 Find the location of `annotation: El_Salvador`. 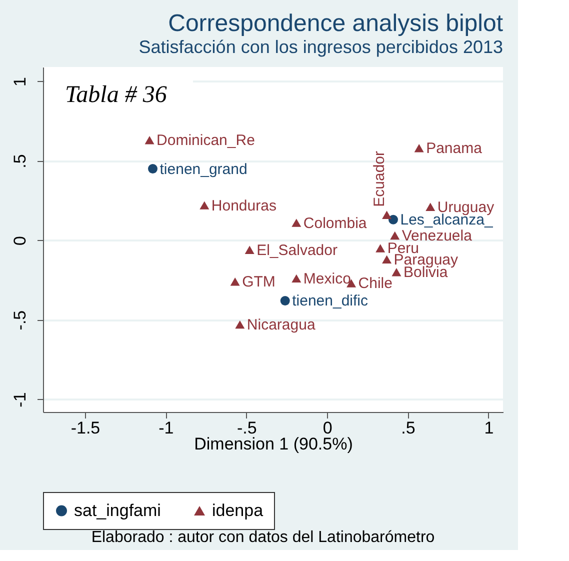

annotation: El_Salvador is located at coordinates (297, 250).